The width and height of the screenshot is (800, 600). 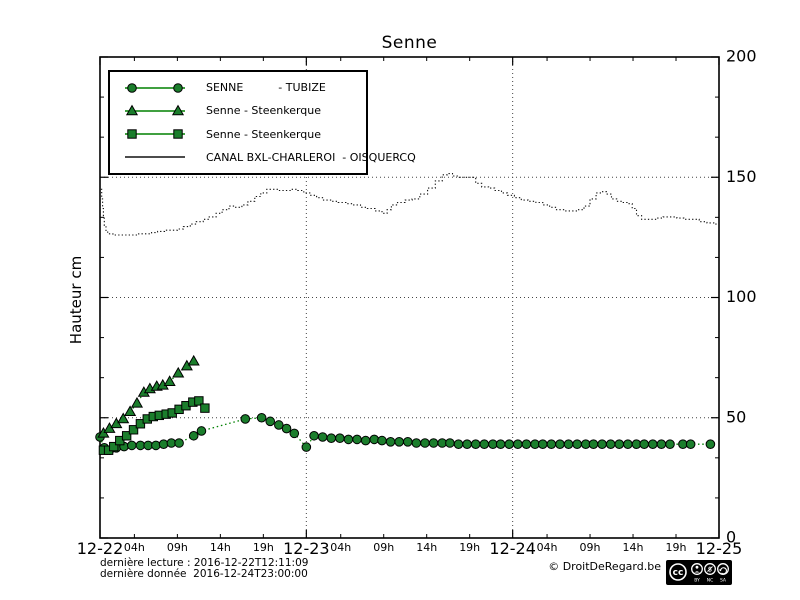 I want to click on legend-item: SENNE - TUBIZE, so click(x=238, y=88).